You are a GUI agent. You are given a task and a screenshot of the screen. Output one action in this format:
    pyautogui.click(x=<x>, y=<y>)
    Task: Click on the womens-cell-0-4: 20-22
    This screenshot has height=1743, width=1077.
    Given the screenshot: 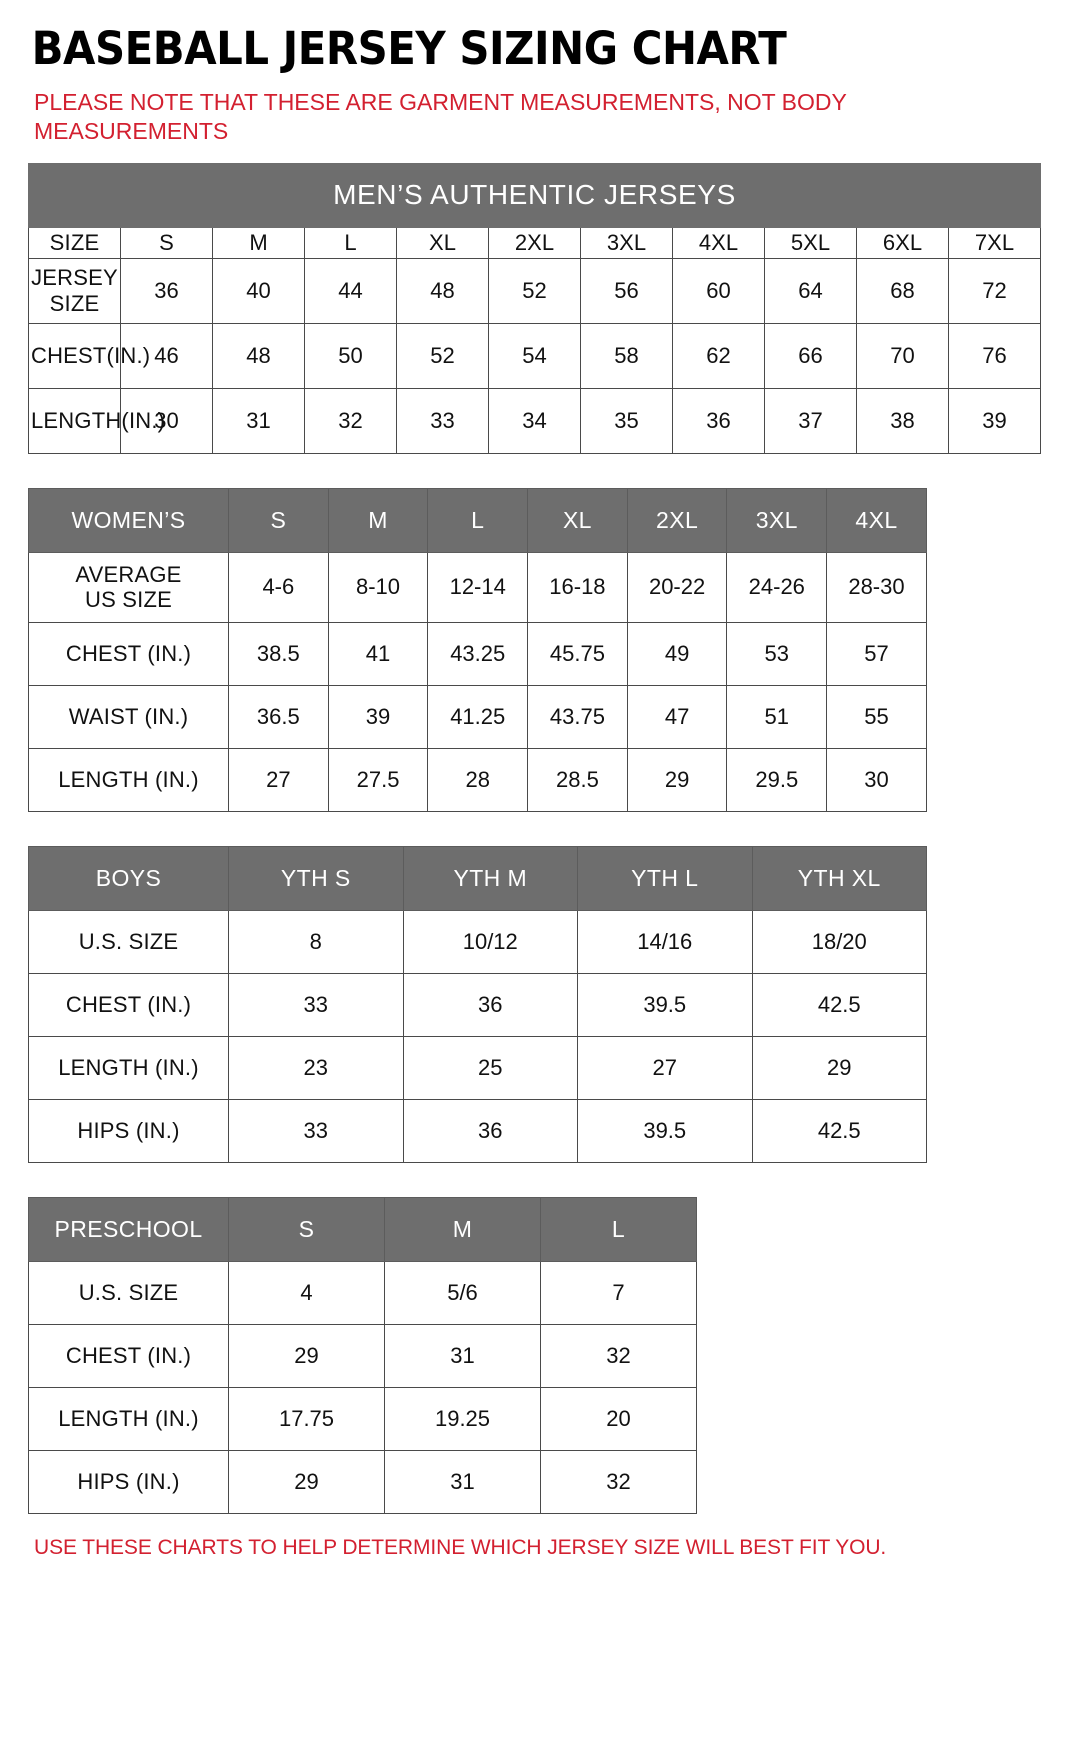 What is the action you would take?
    pyautogui.click(x=677, y=587)
    